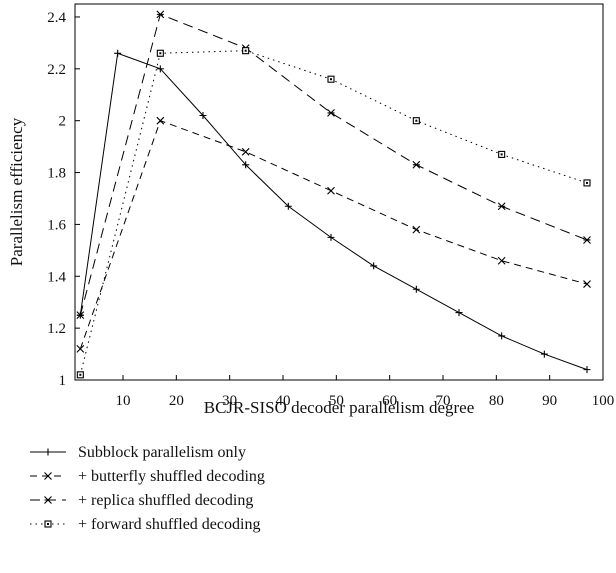 The width and height of the screenshot is (616, 573). Describe the element at coordinates (63, 381) in the screenshot. I see `y-tick-label: 1` at that location.